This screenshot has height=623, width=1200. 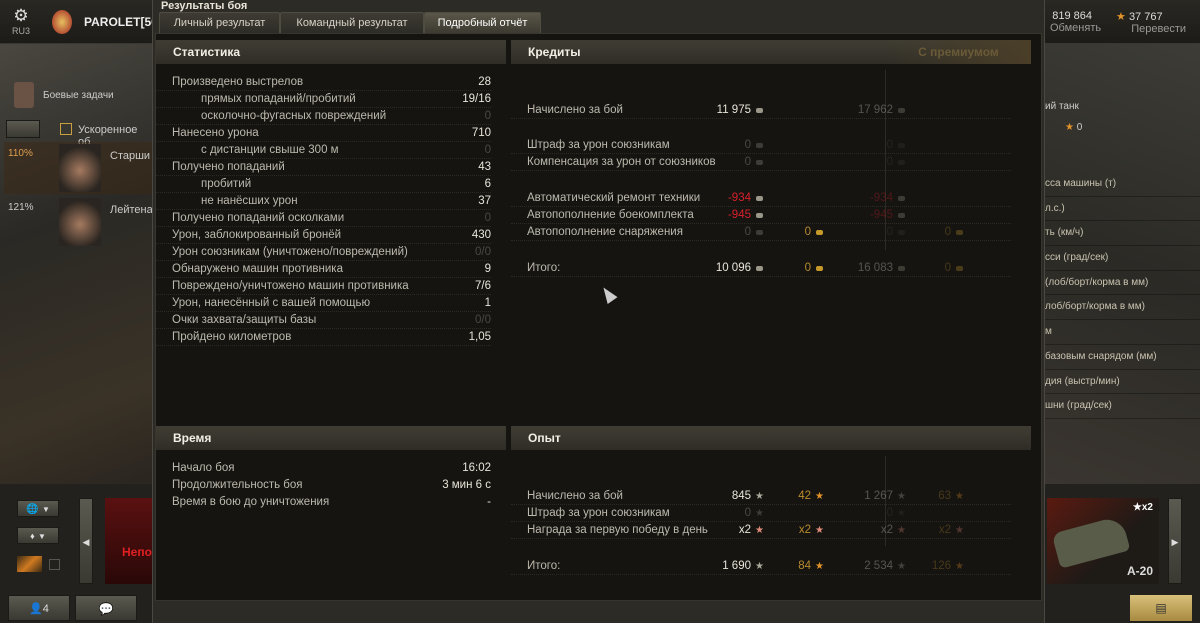 What do you see at coordinates (483, 320) in the screenshot?
I see `stats-value: 0/0` at bounding box center [483, 320].